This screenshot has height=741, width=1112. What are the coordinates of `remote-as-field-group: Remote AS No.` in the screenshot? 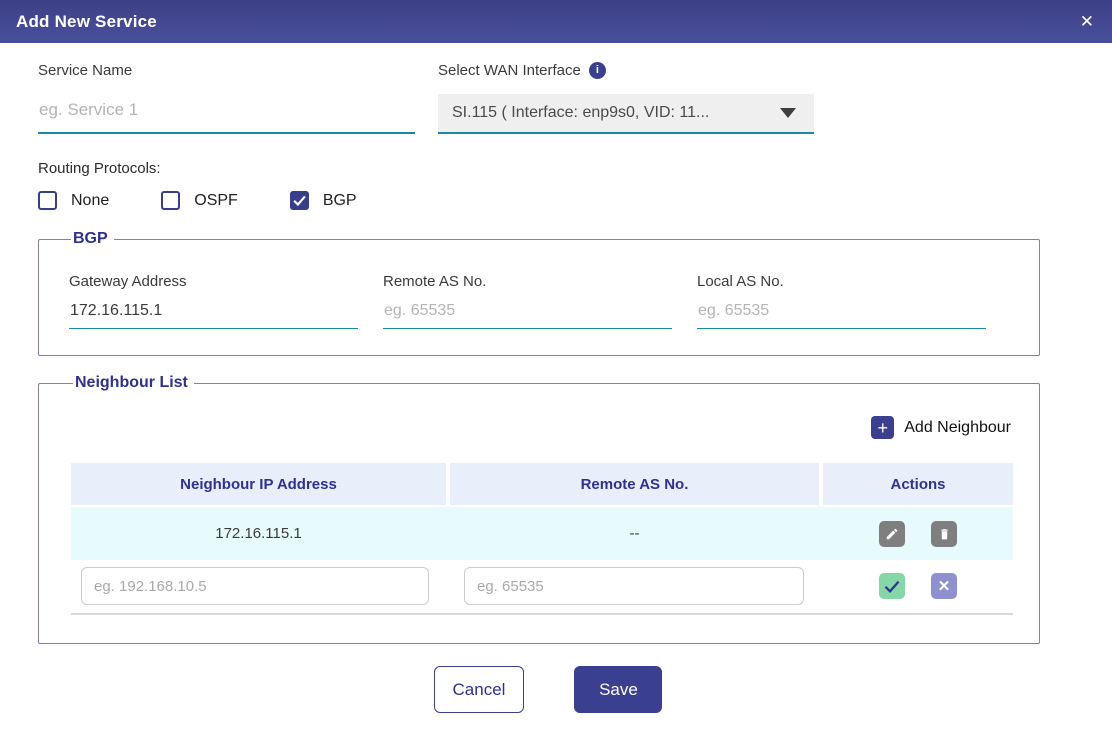 It's located at (527, 300).